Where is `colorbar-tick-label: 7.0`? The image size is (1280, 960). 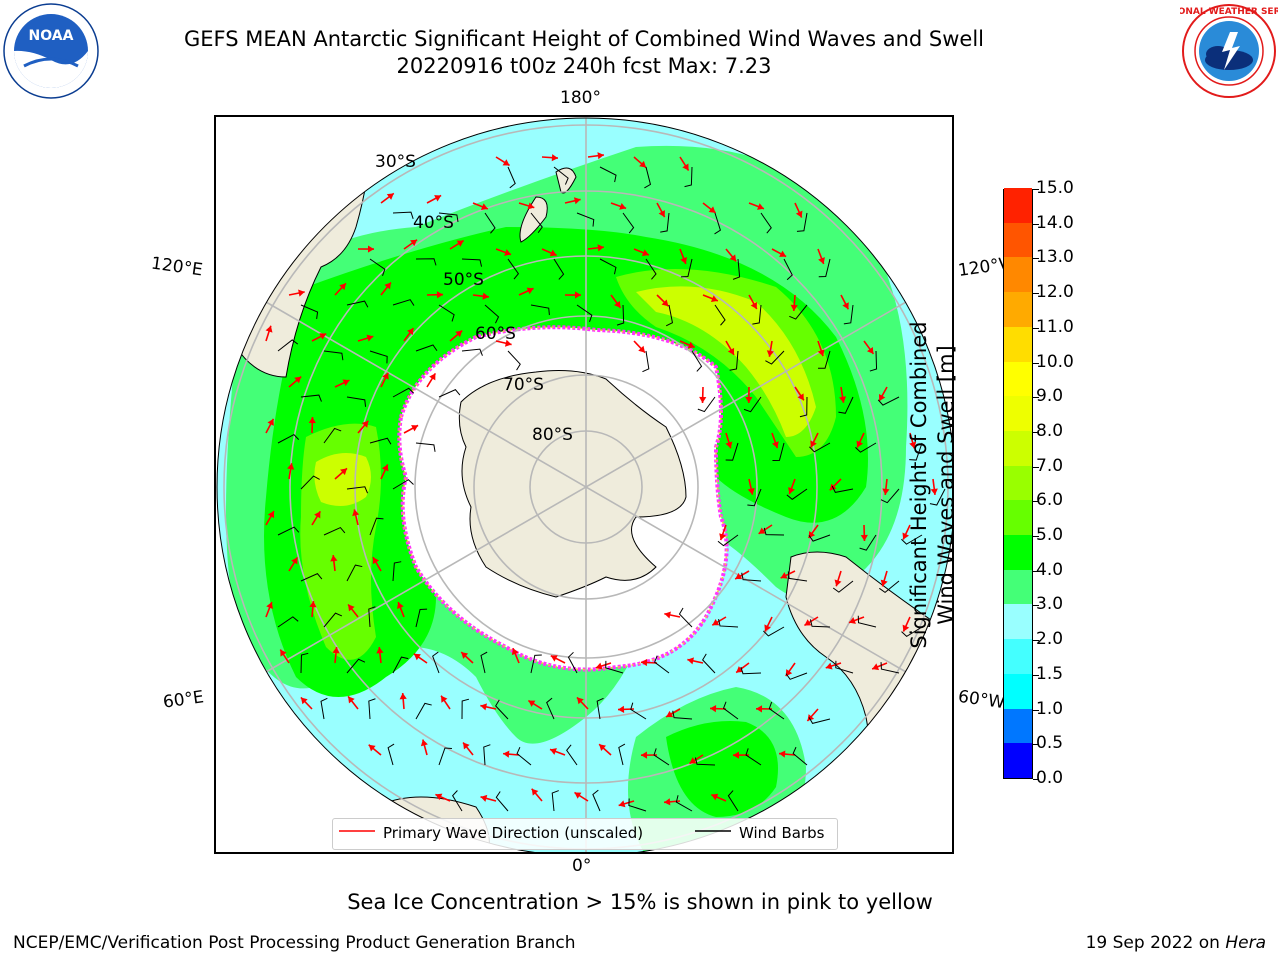
colorbar-tick-label: 7.0 is located at coordinates (1050, 465).